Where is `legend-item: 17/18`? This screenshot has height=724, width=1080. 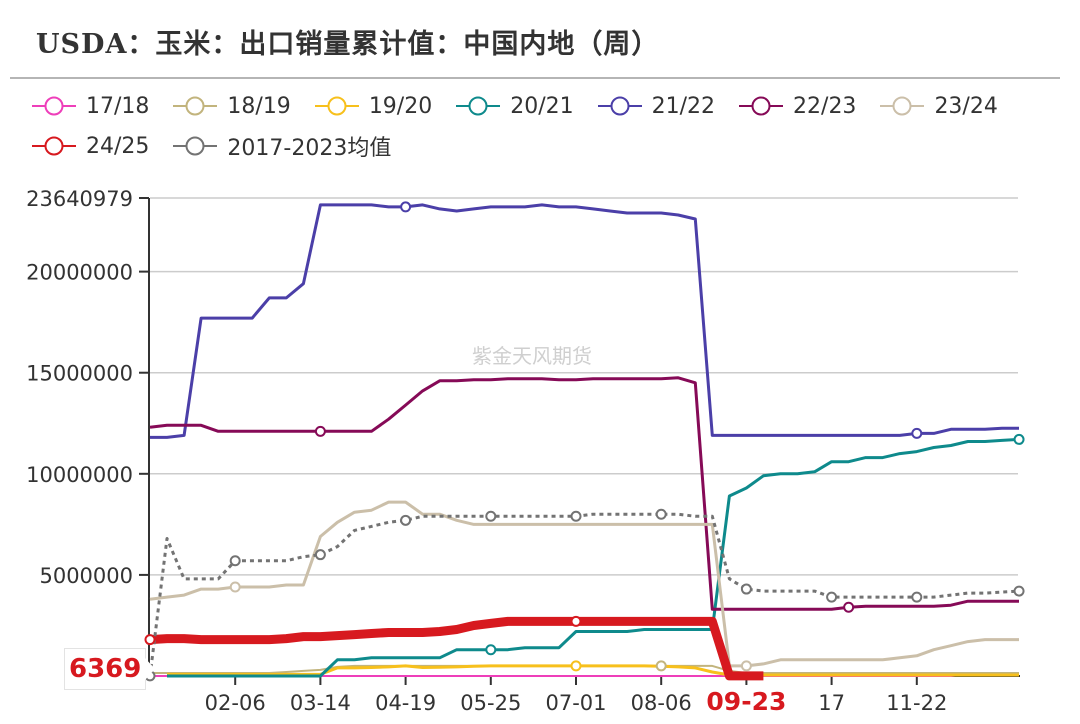 legend-item: 17/18 is located at coordinates (89, 106).